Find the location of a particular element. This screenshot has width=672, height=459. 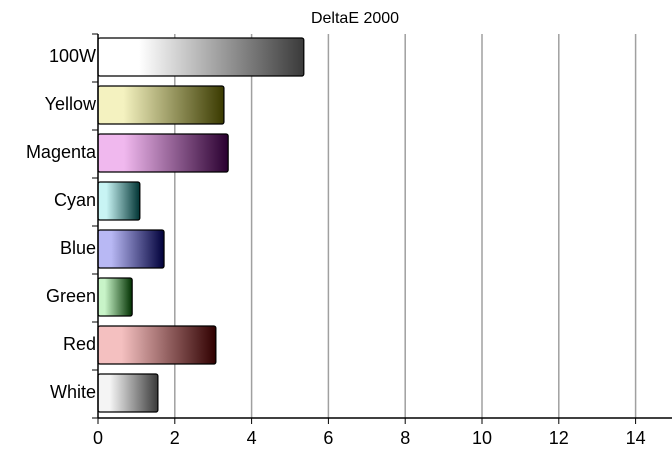

x-tick-label: 14 is located at coordinates (636, 438).